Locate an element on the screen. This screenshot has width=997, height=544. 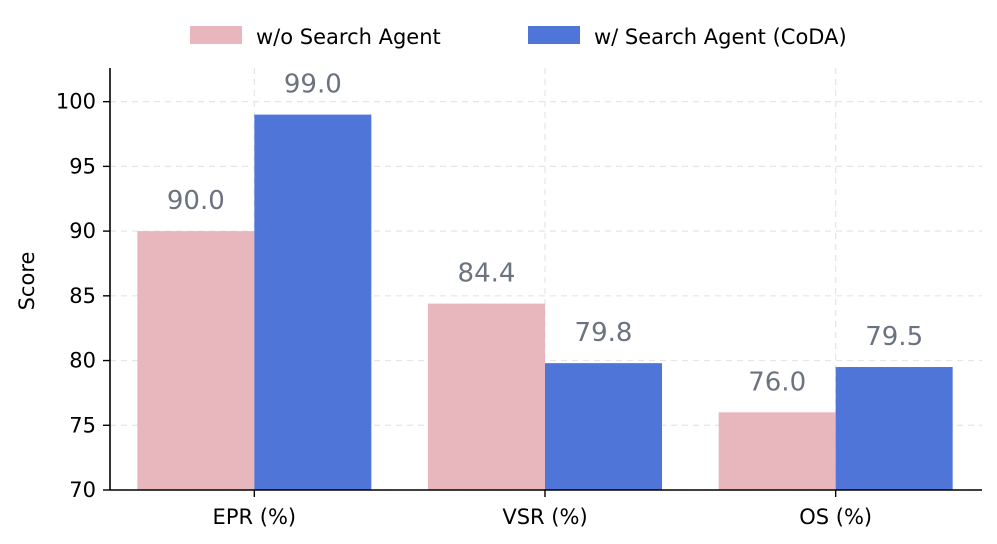
bar-w-search-agent-coda-vsr is located at coordinates (603, 426).